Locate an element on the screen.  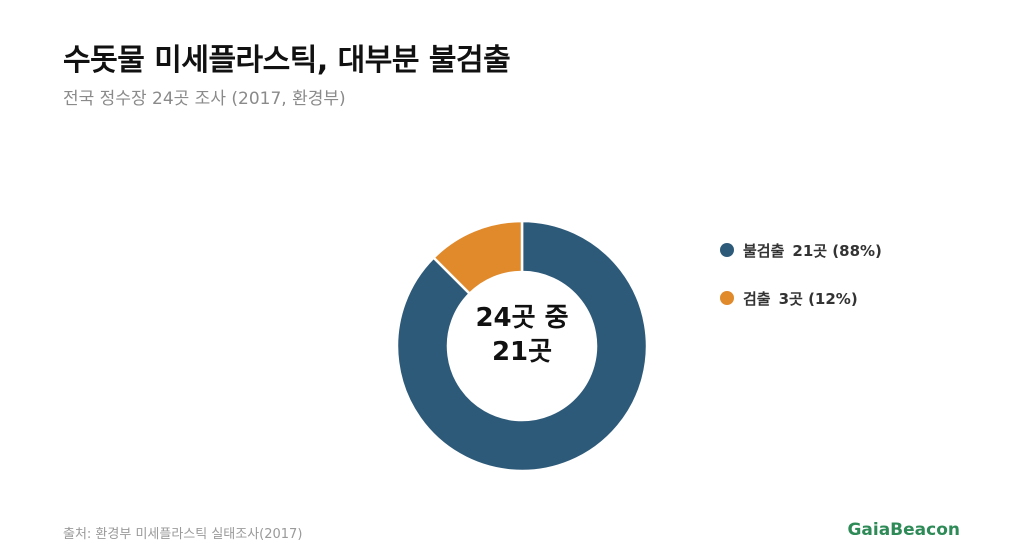
donut-center-line1: 24곳 중 is located at coordinates (522, 318).